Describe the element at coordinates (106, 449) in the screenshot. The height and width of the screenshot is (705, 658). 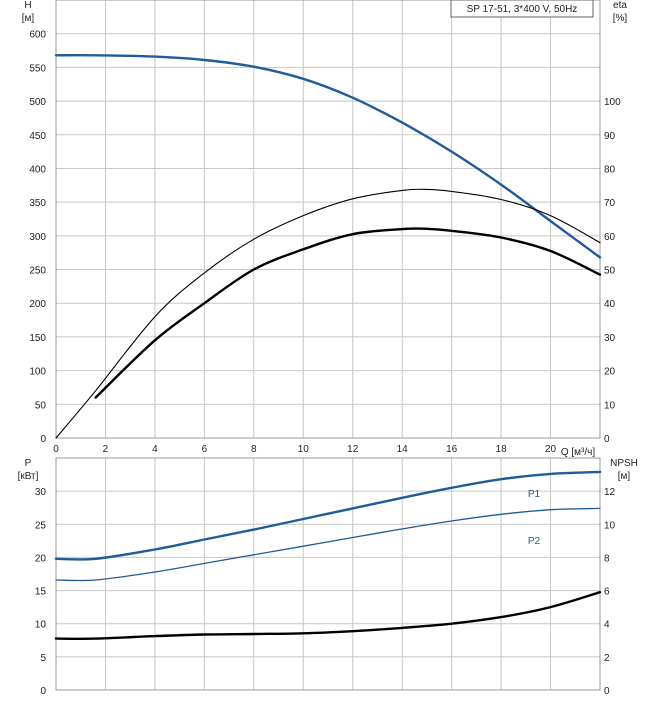
I see `x-tick-label: 2` at that location.